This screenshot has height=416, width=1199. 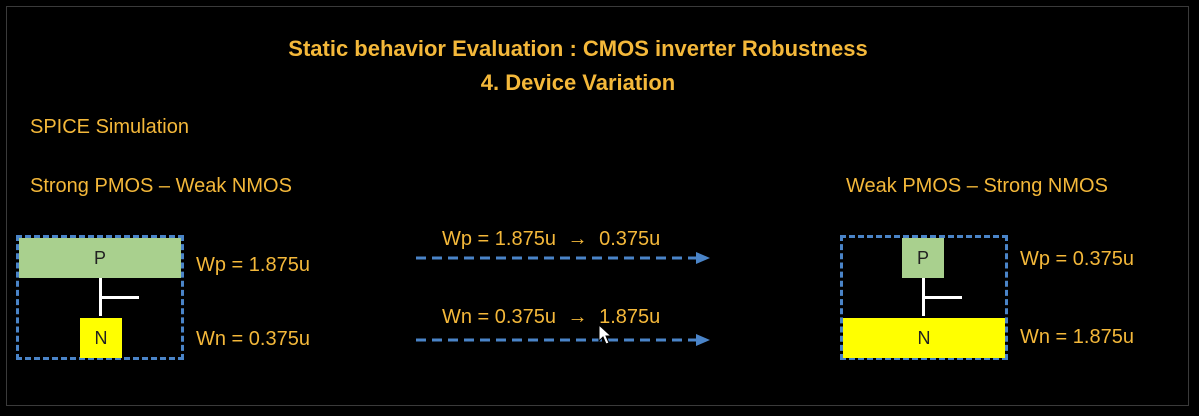 What do you see at coordinates (942, 297) in the screenshot?
I see `right-wire-horizontal` at bounding box center [942, 297].